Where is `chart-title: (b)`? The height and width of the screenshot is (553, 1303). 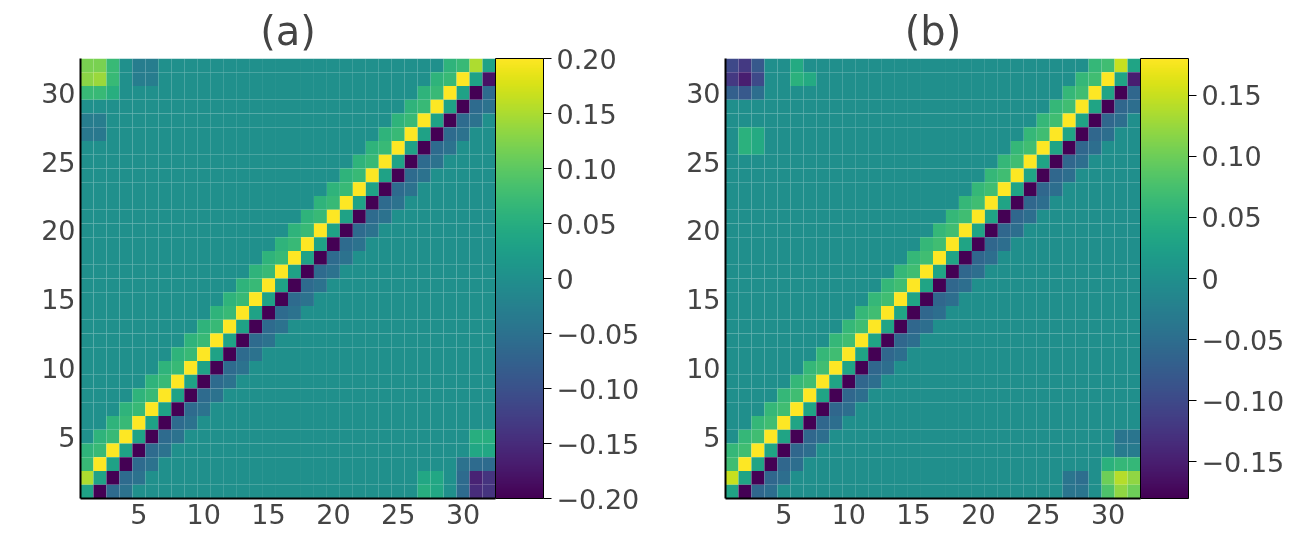 chart-title: (b) is located at coordinates (933, 30).